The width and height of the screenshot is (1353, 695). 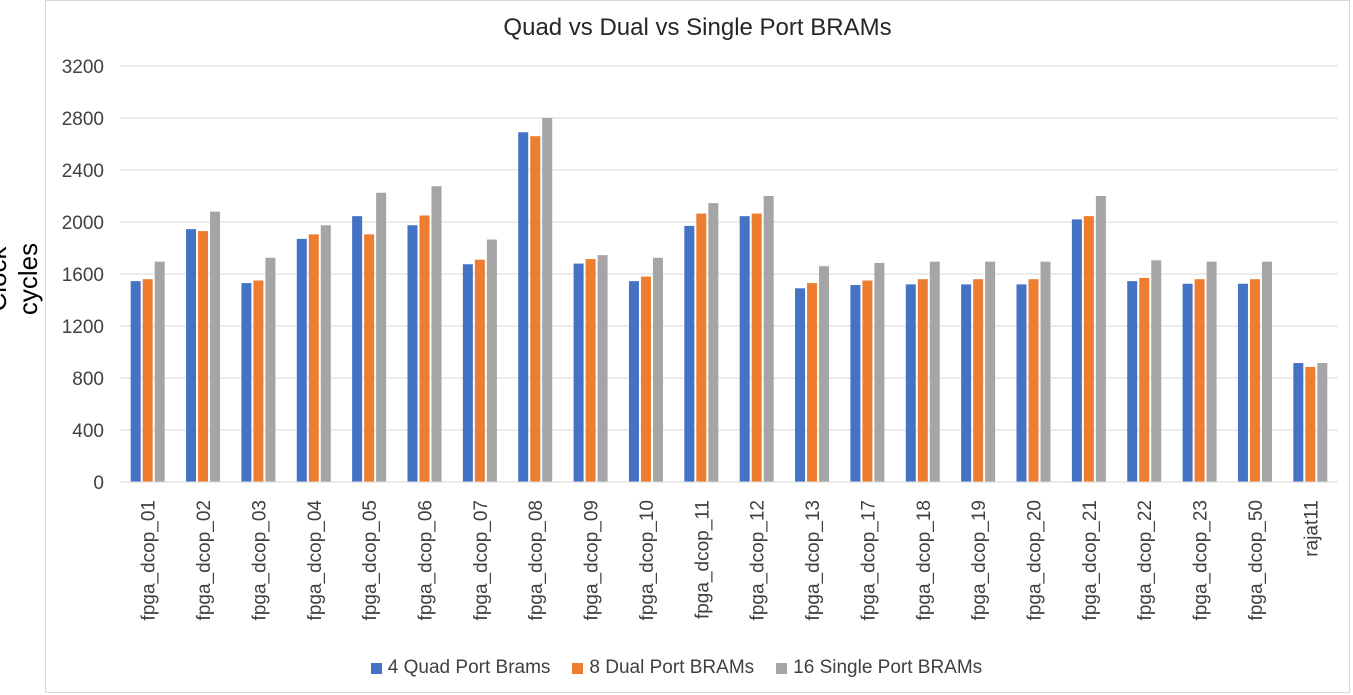 What do you see at coordinates (758, 560) in the screenshot?
I see `x-tick-label: fpga_dcop_12` at bounding box center [758, 560].